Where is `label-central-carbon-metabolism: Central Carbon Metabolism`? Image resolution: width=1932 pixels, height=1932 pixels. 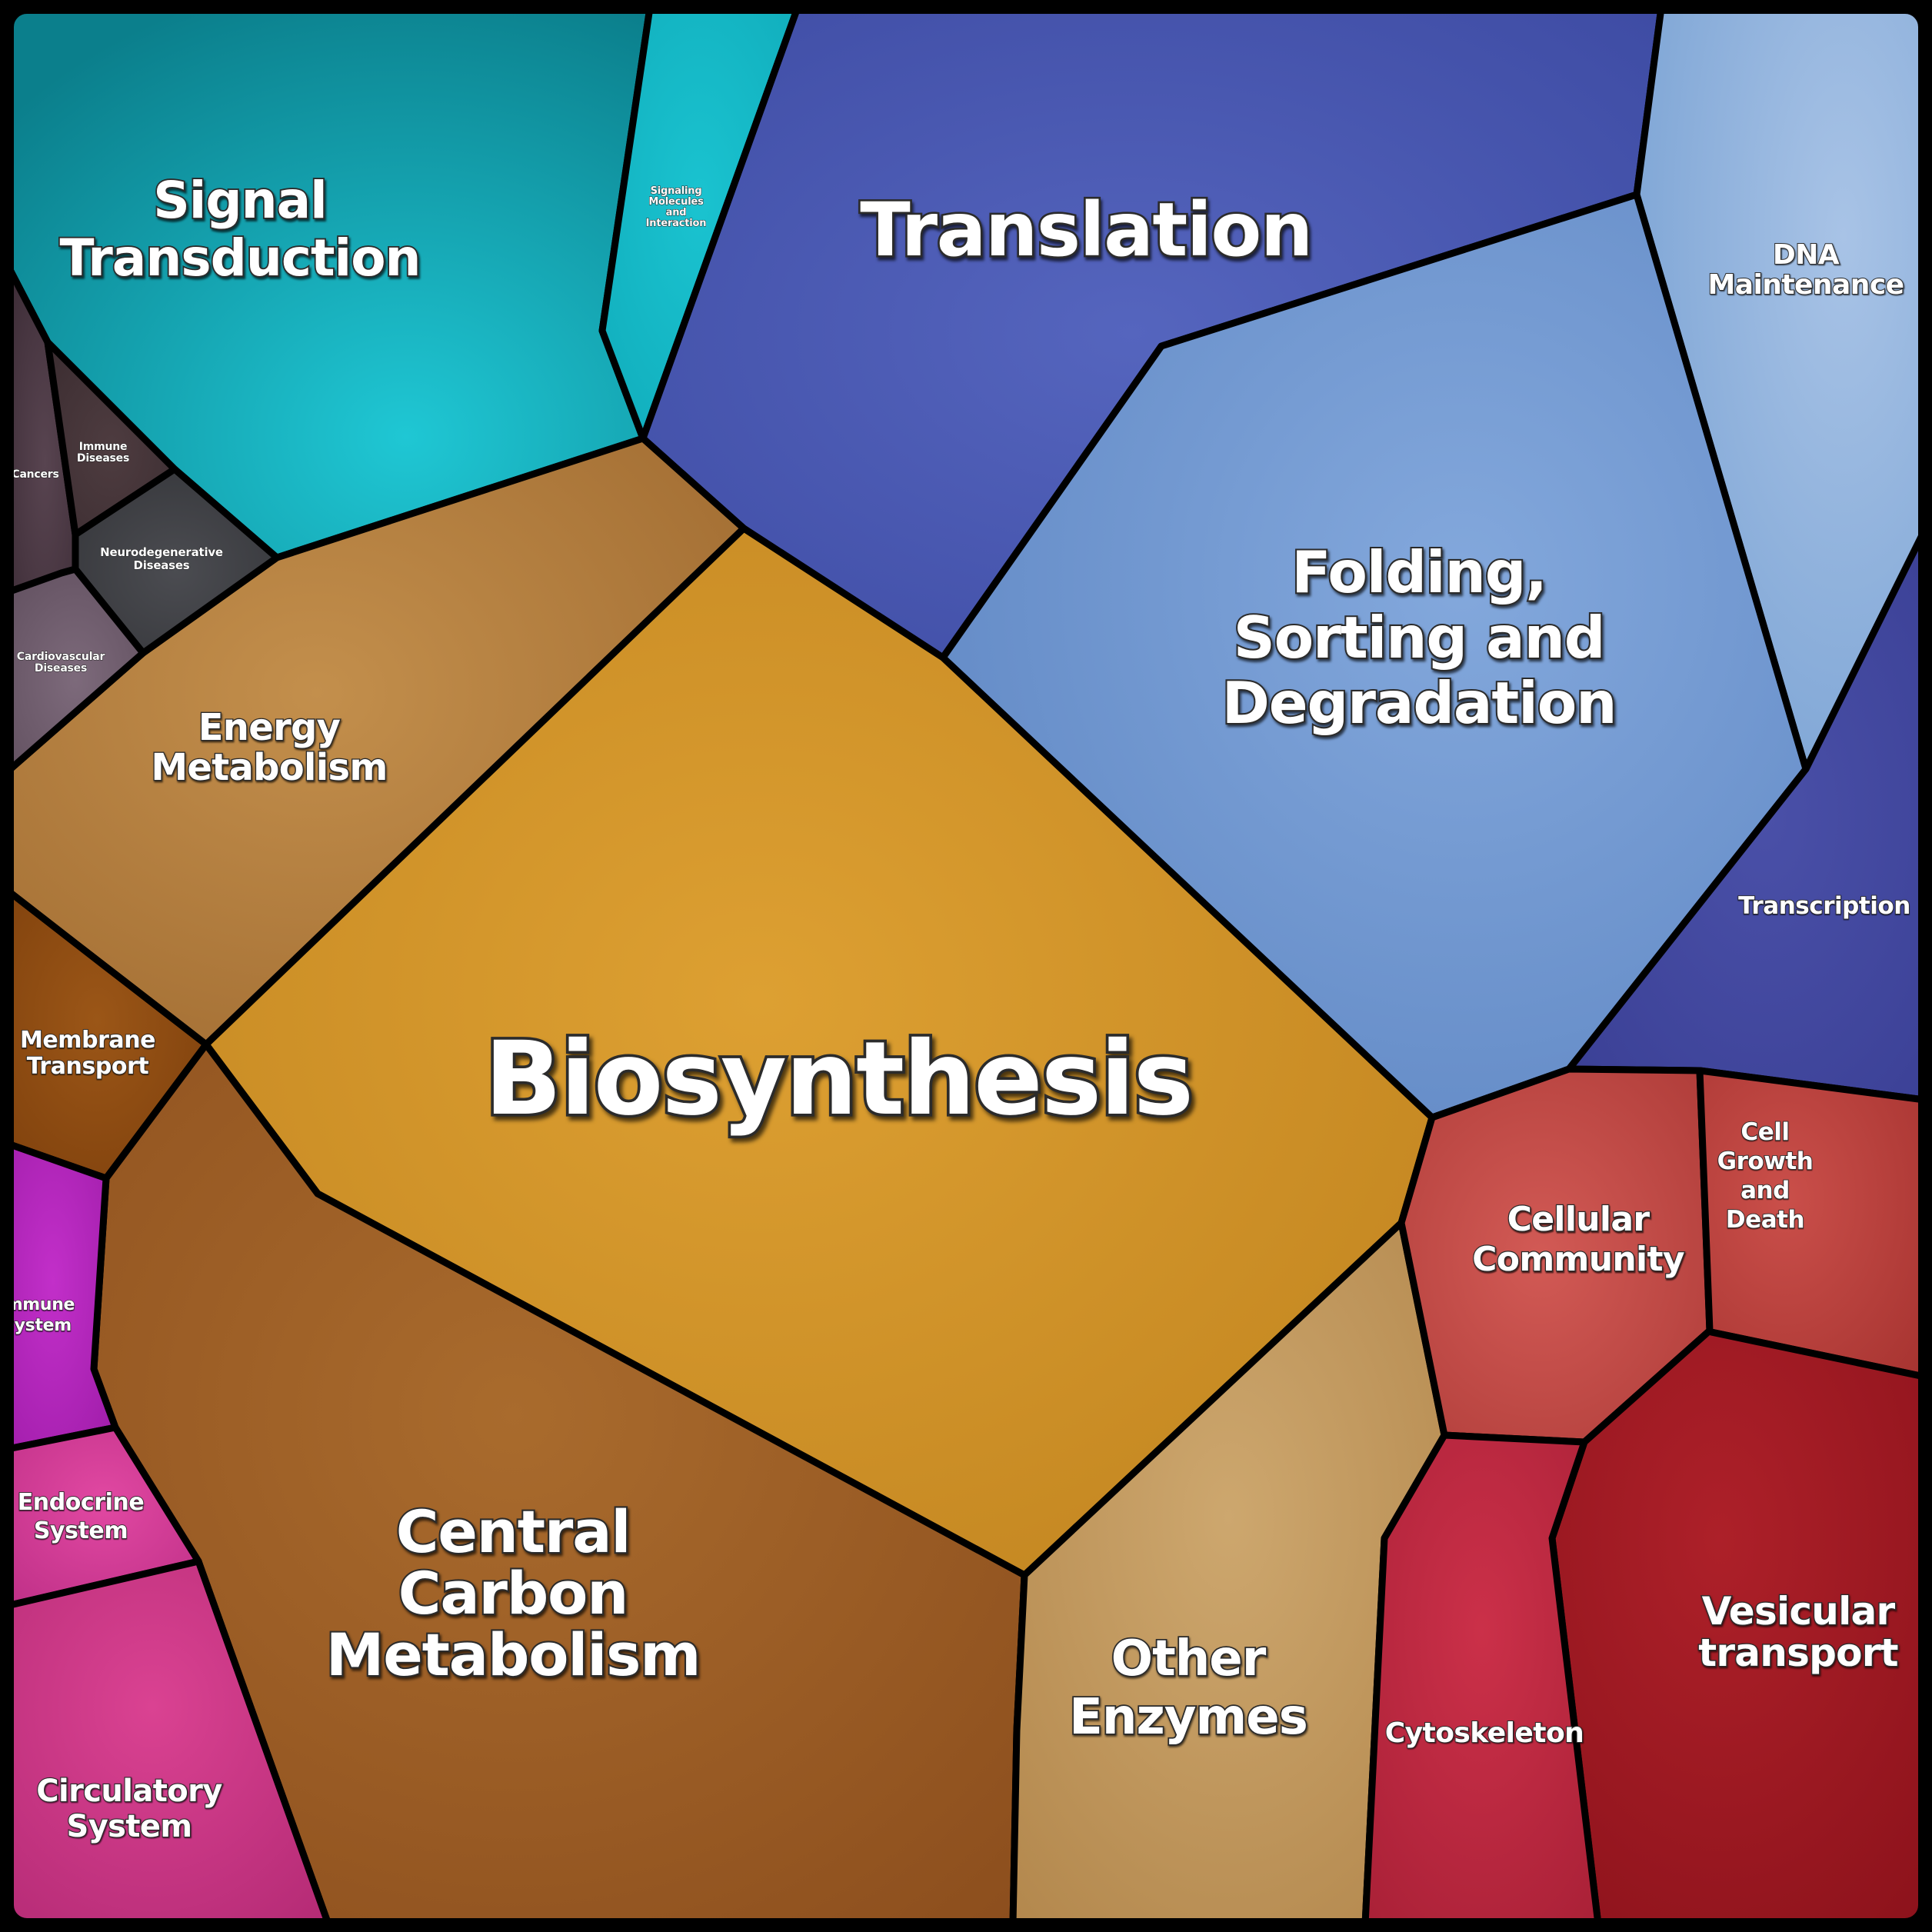
label-central-carbon-metabolism: Central Carbon Metabolism is located at coordinates (513, 1593).